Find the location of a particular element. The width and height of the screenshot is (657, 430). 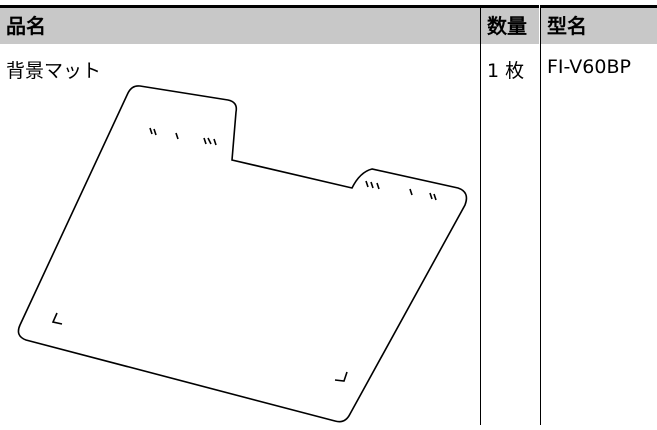

header-cell: 型名 is located at coordinates (599, 24).